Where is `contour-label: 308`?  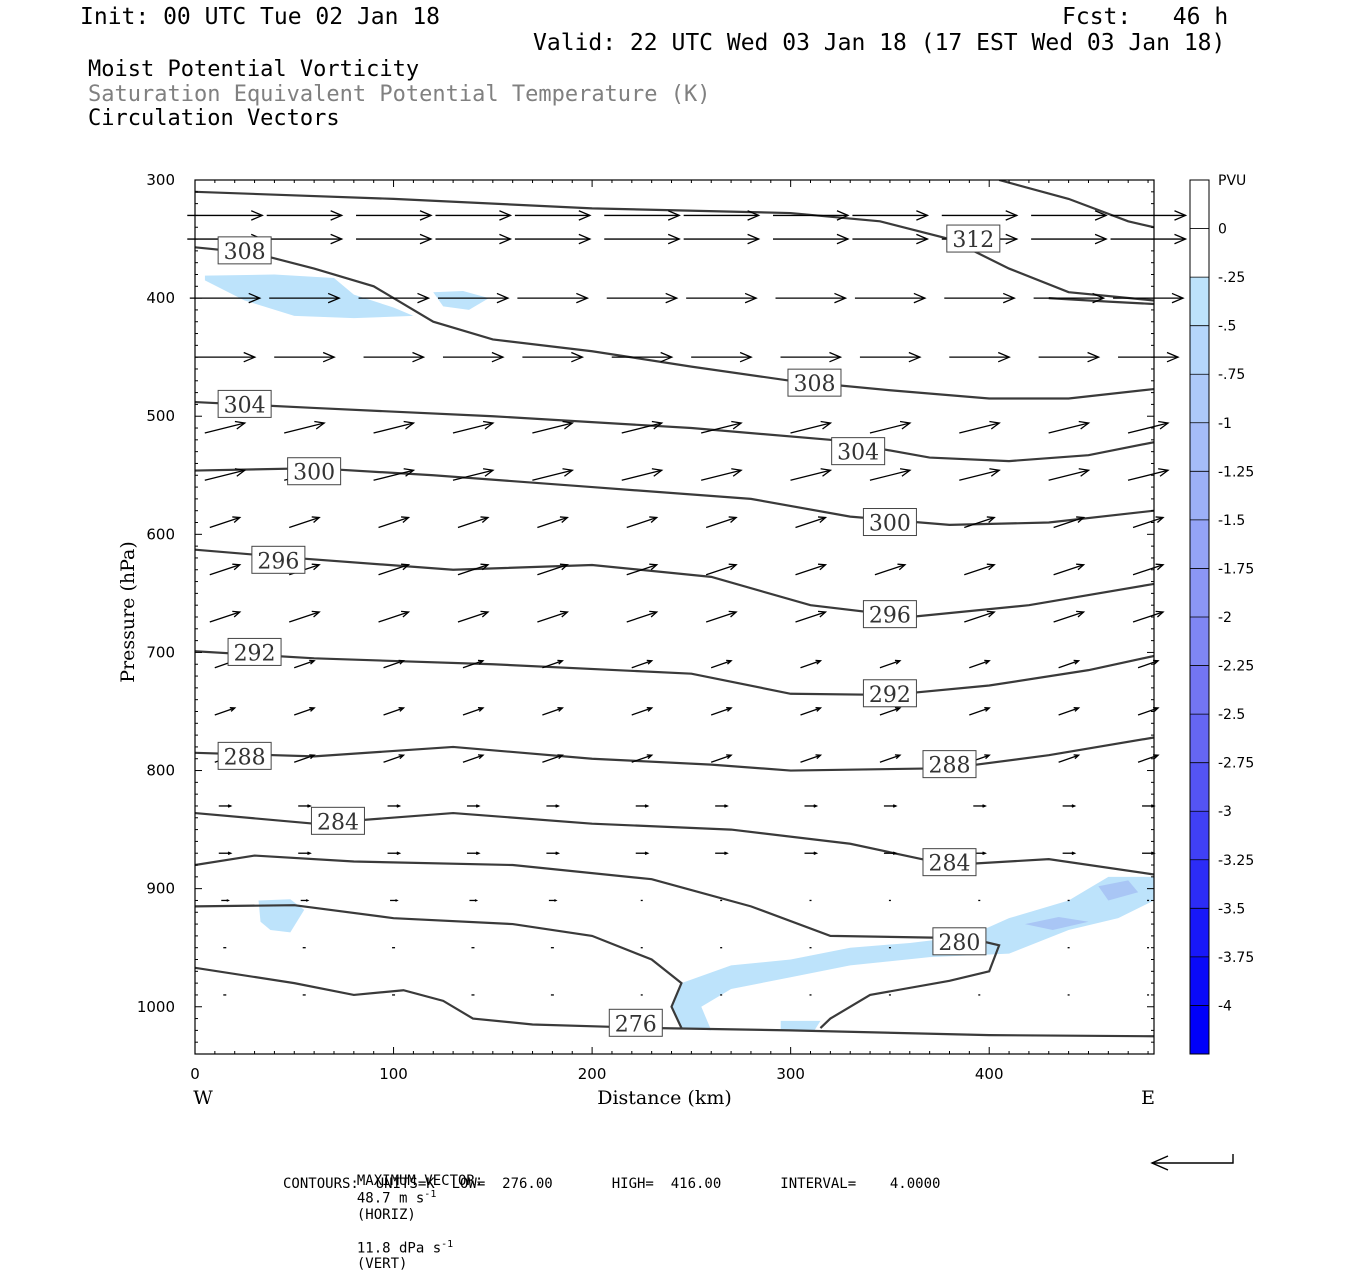
contour-label: 308 is located at coordinates (814, 384).